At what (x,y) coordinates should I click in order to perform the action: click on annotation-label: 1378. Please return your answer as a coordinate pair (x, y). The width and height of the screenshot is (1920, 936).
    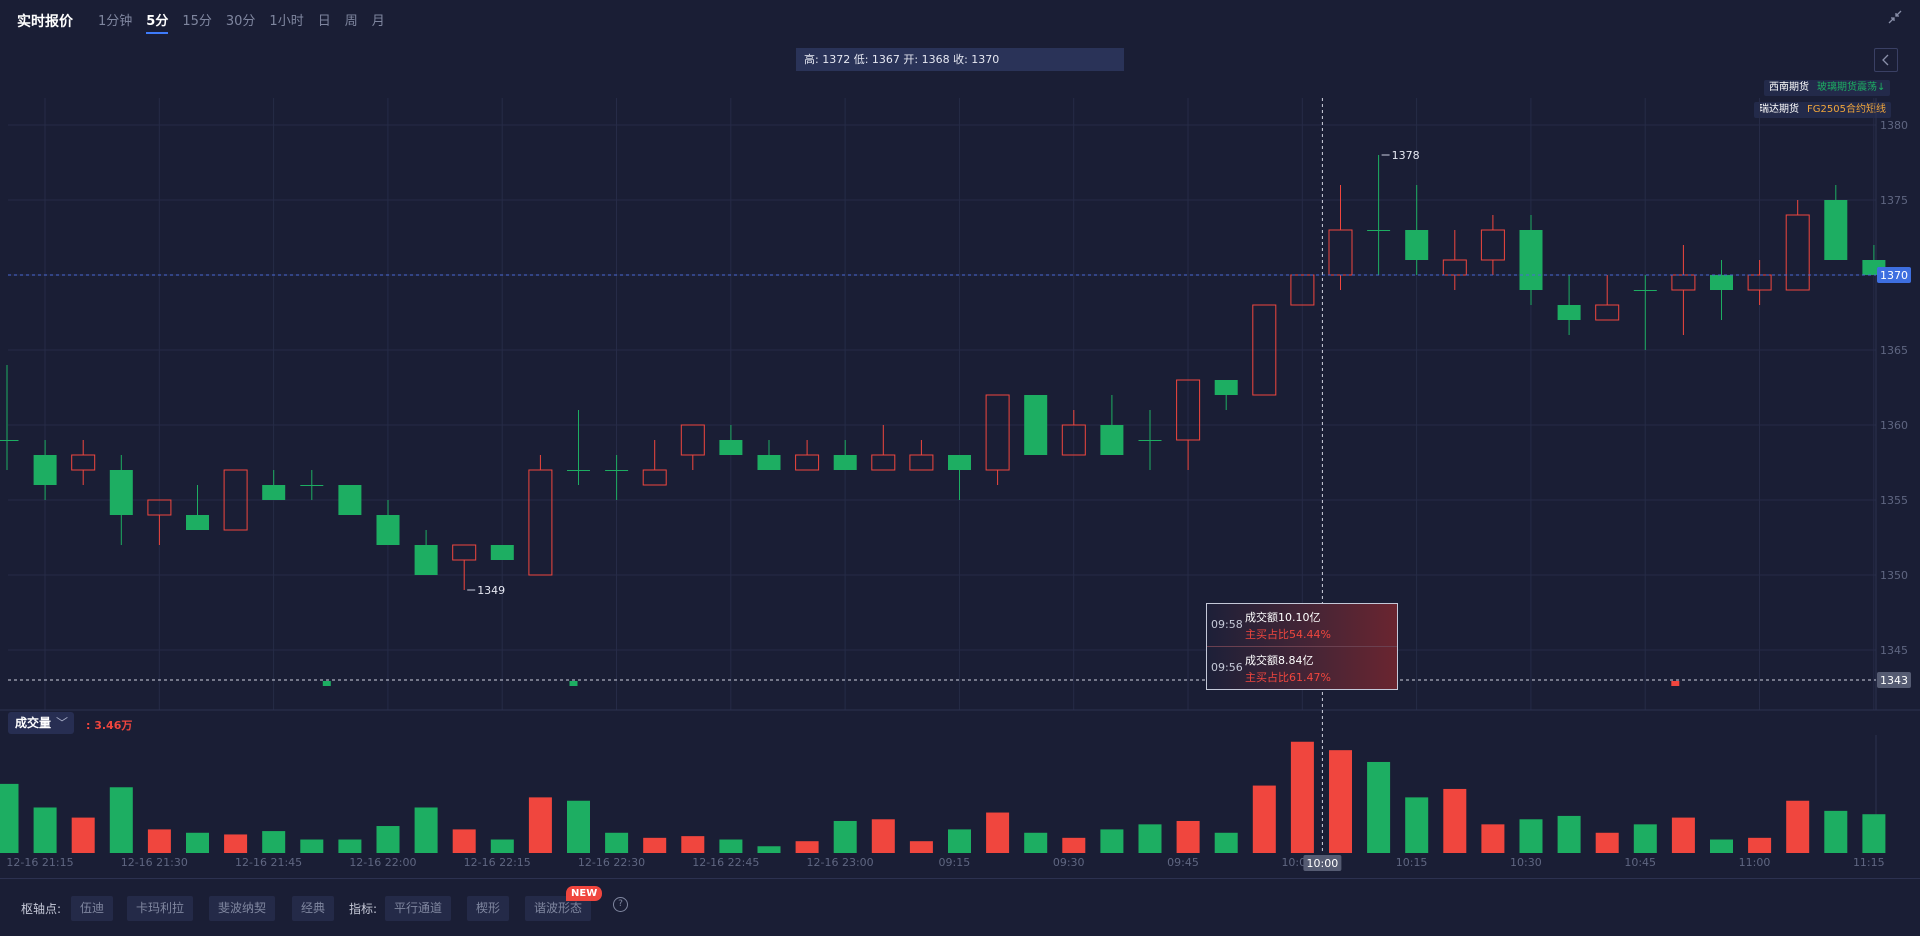
    Looking at the image, I should click on (1406, 155).